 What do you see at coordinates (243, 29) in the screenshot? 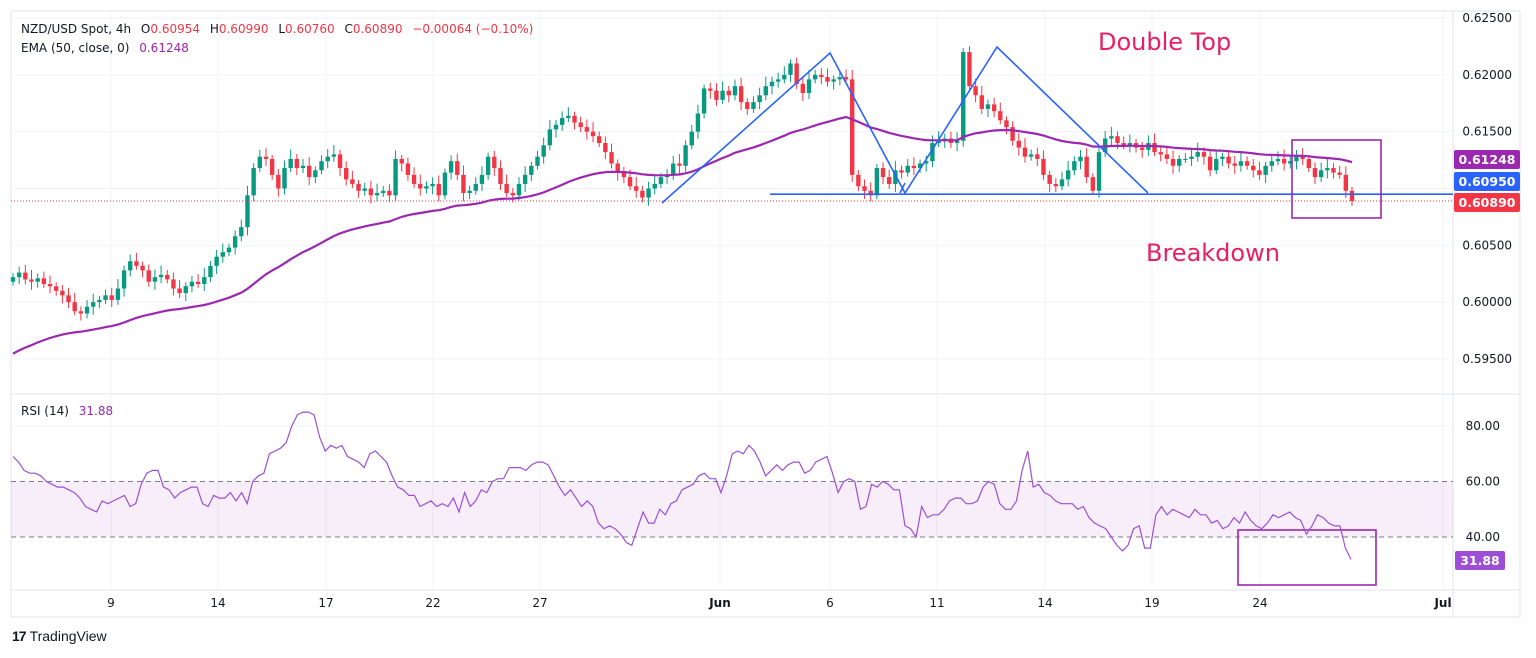
I see `high-value: 0.60990` at bounding box center [243, 29].